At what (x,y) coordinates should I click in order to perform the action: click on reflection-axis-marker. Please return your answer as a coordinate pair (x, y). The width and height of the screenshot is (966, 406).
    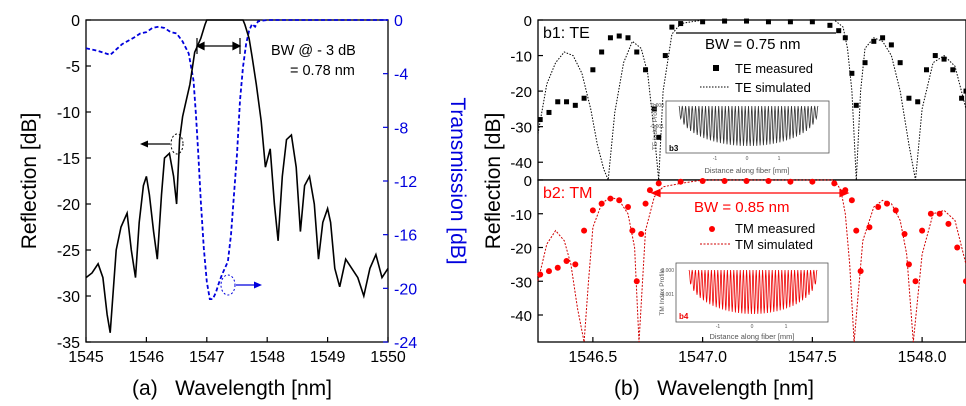
    Looking at the image, I should click on (162, 144).